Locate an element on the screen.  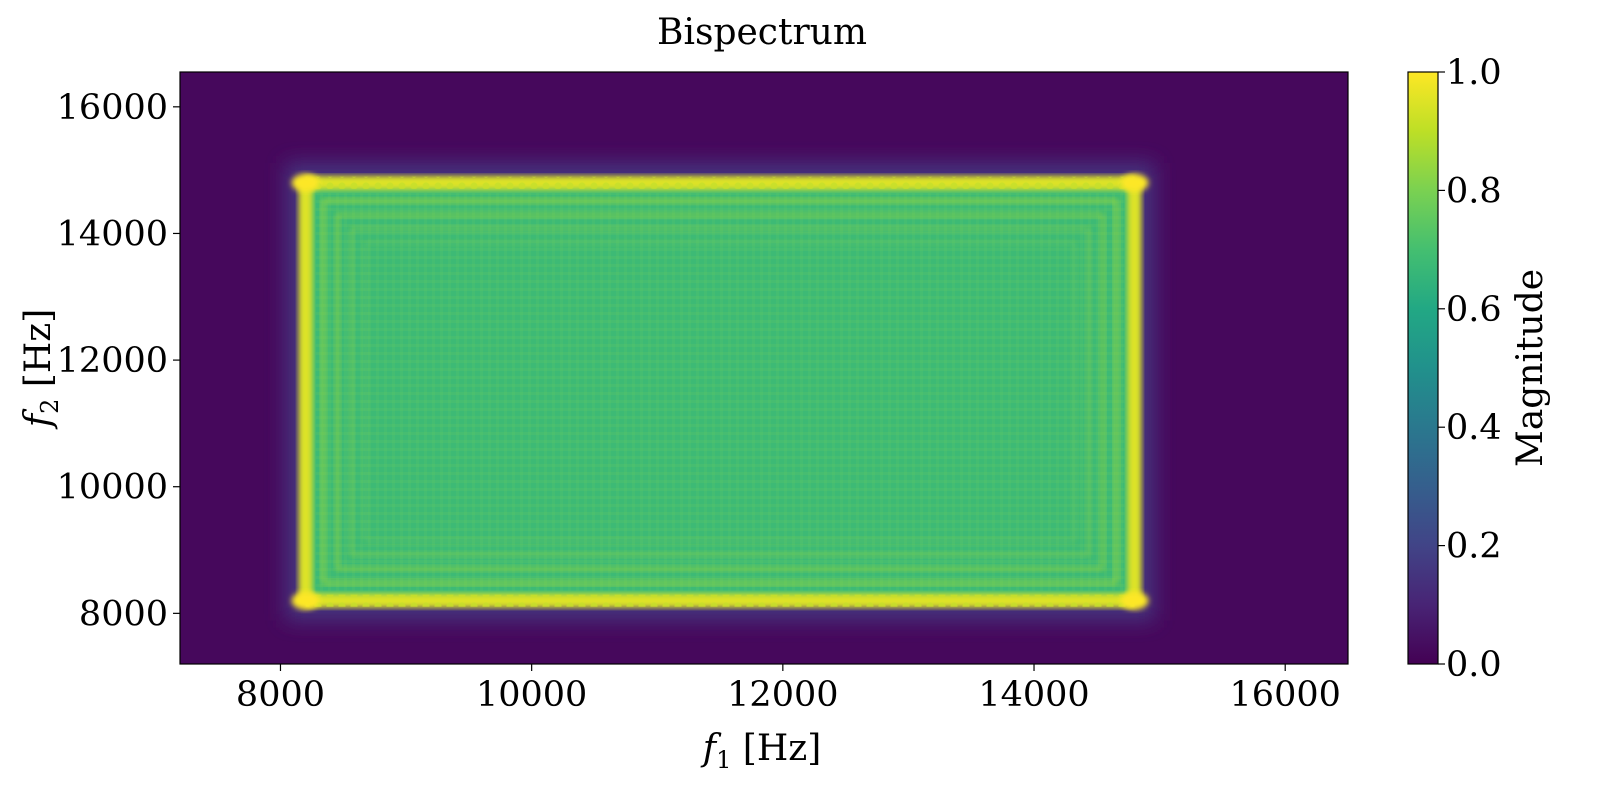
x-axis-ticks: 8000 10000 12000 14000 16000 is located at coordinates (788, 689).